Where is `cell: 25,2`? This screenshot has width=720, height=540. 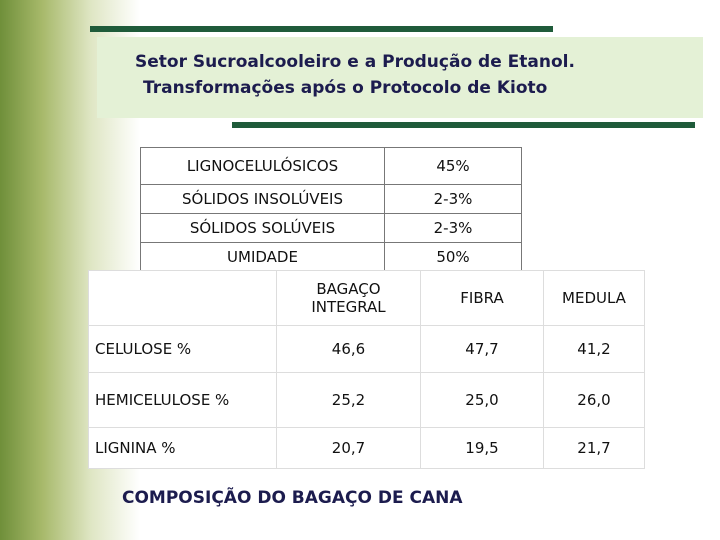
cell: 25,2 is located at coordinates (348, 400).